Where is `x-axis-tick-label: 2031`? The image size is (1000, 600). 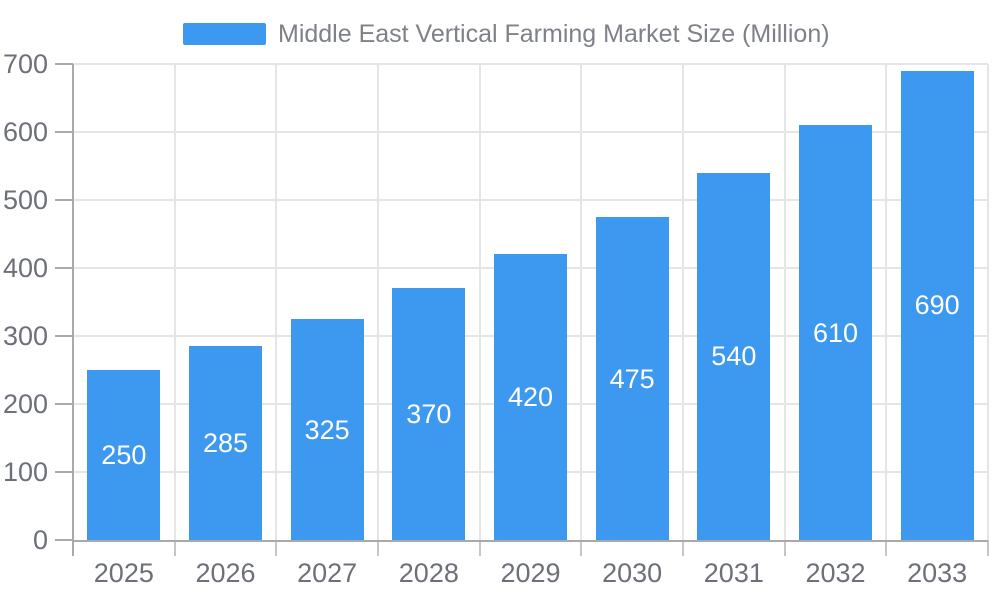 x-axis-tick-label: 2031 is located at coordinates (733, 573).